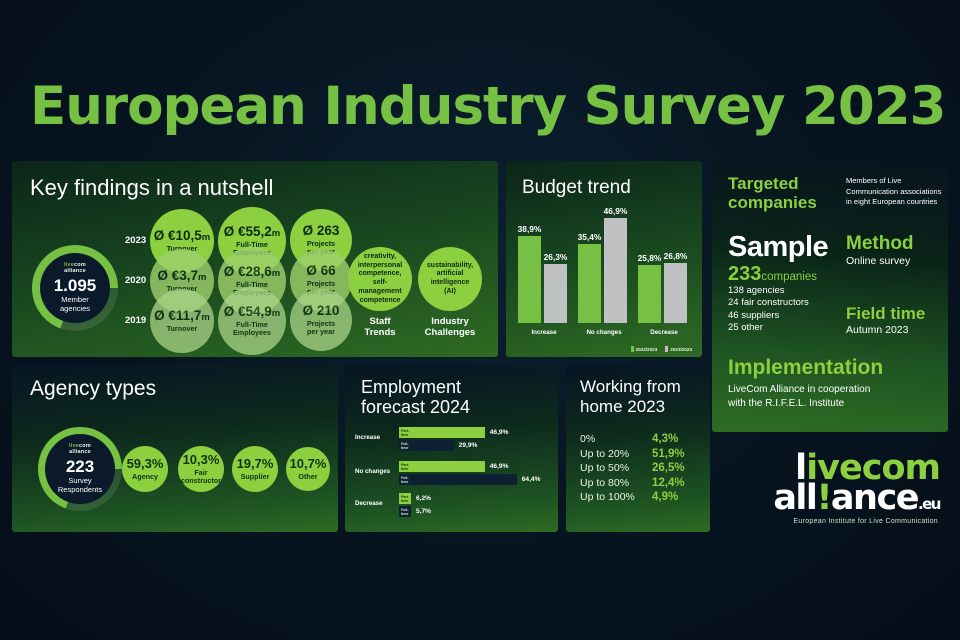 This screenshot has width=960, height=640. Describe the element at coordinates (643, 349) in the screenshot. I see `budget-legend-item: 2022/2023` at that location.